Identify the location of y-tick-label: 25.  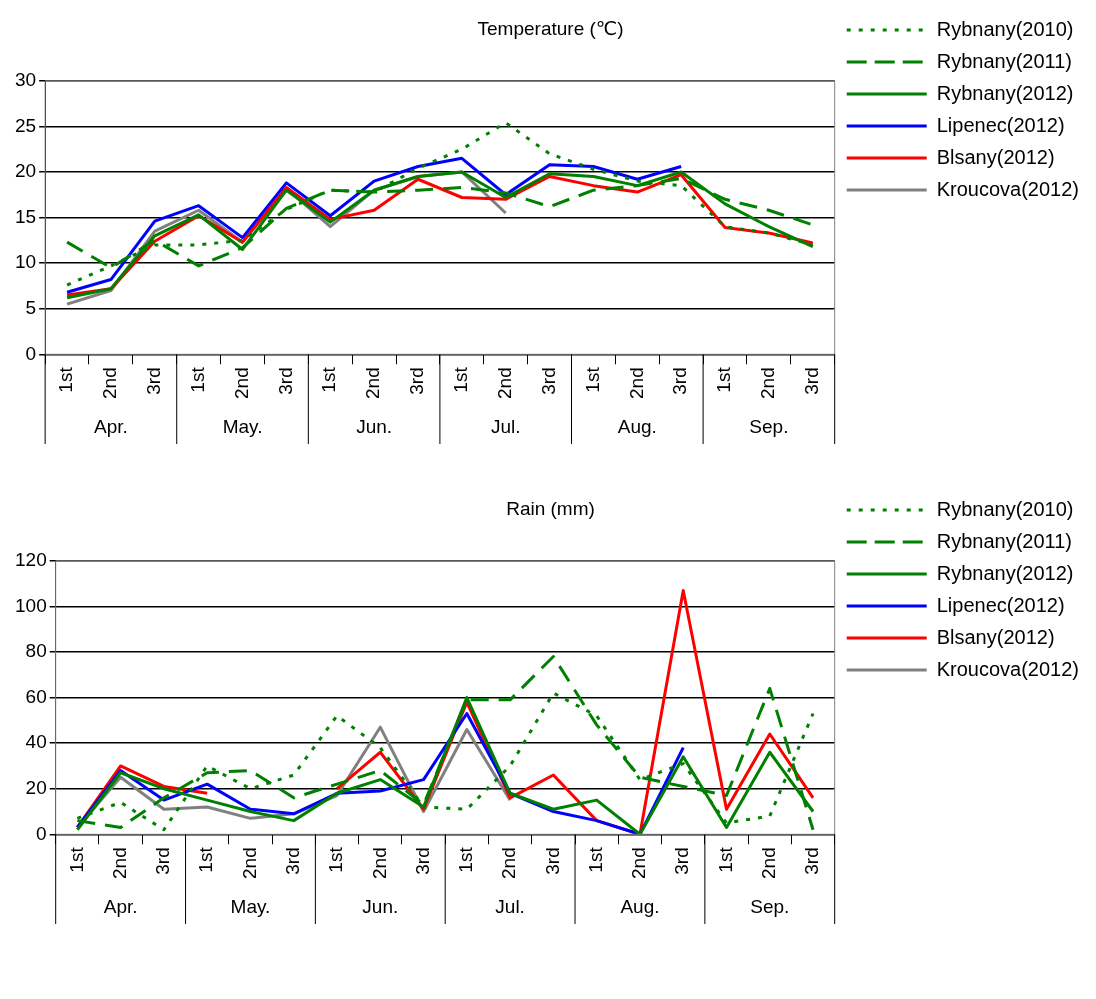
(25, 125).